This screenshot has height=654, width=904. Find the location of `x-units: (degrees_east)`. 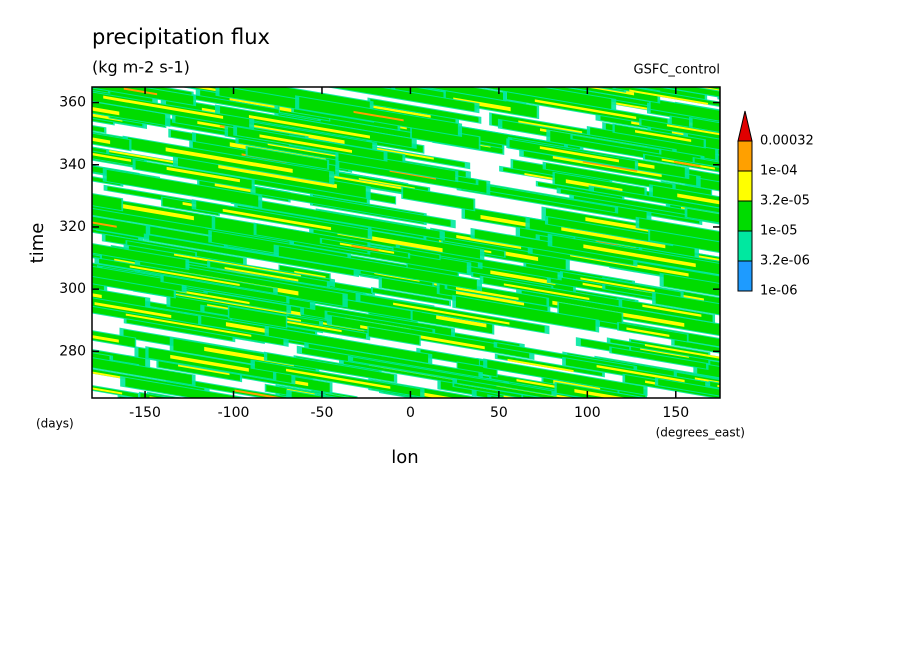

x-units: (degrees_east) is located at coordinates (700, 433).